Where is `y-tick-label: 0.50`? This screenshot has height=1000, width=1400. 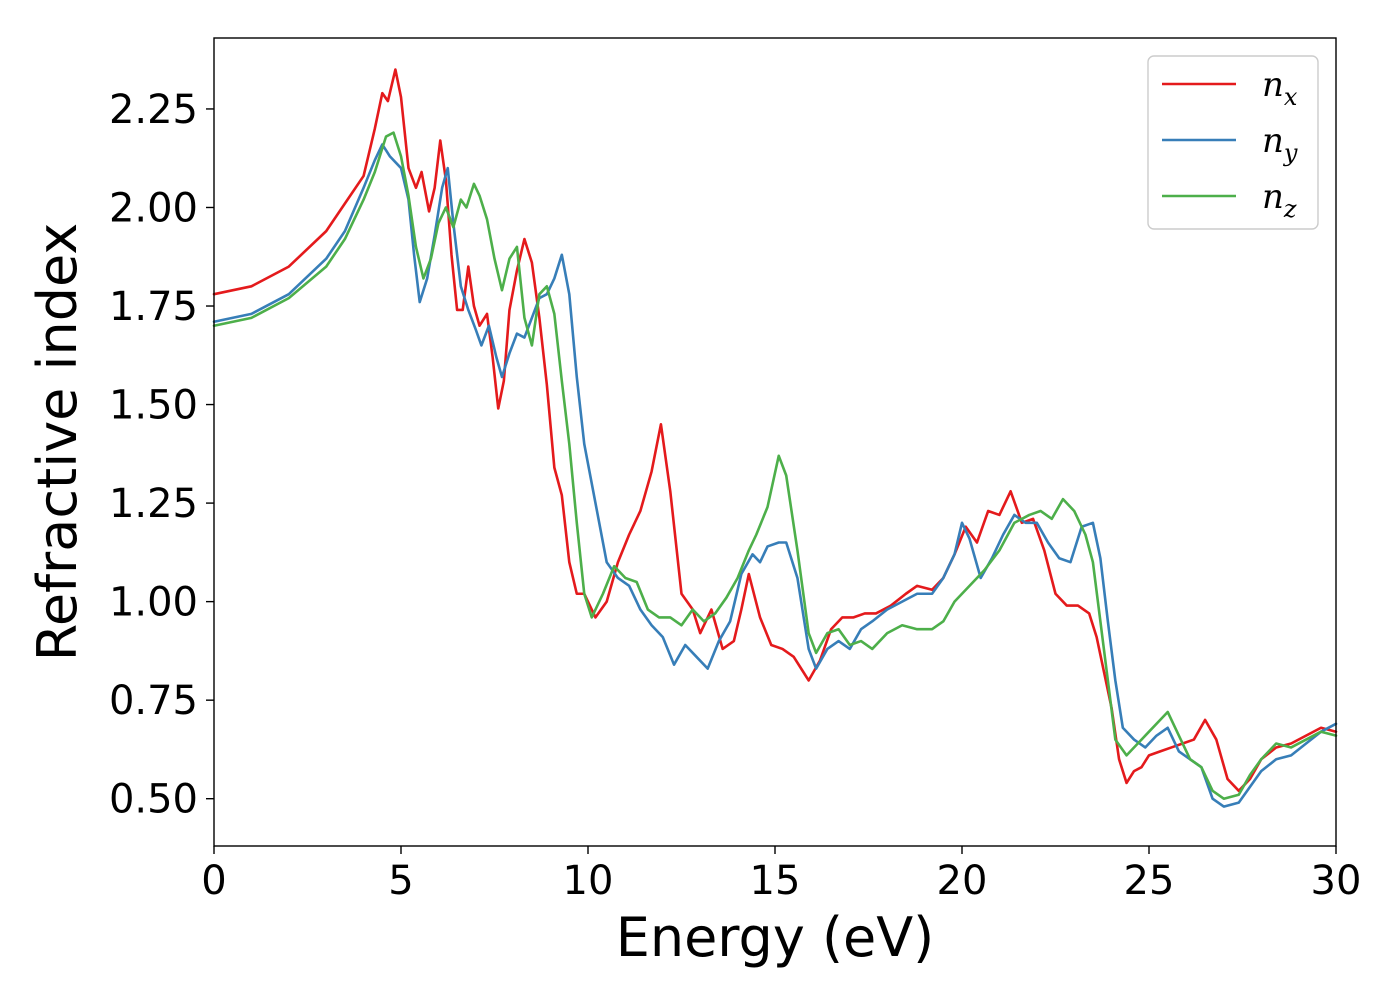
y-tick-label: 0.50 is located at coordinates (153, 800).